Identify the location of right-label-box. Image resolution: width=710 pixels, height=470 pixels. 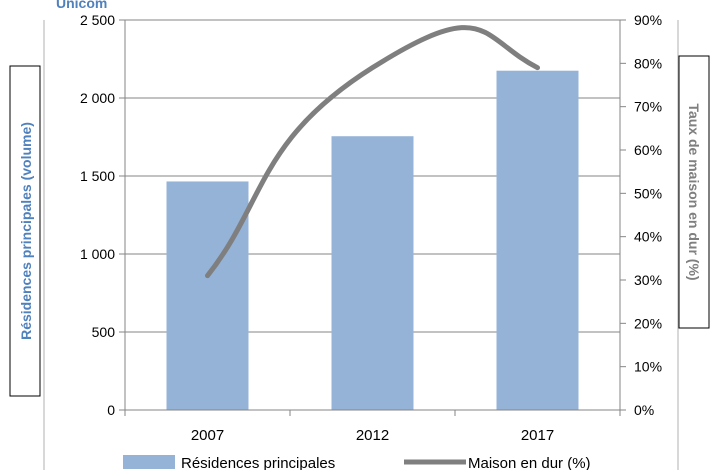
(694, 192).